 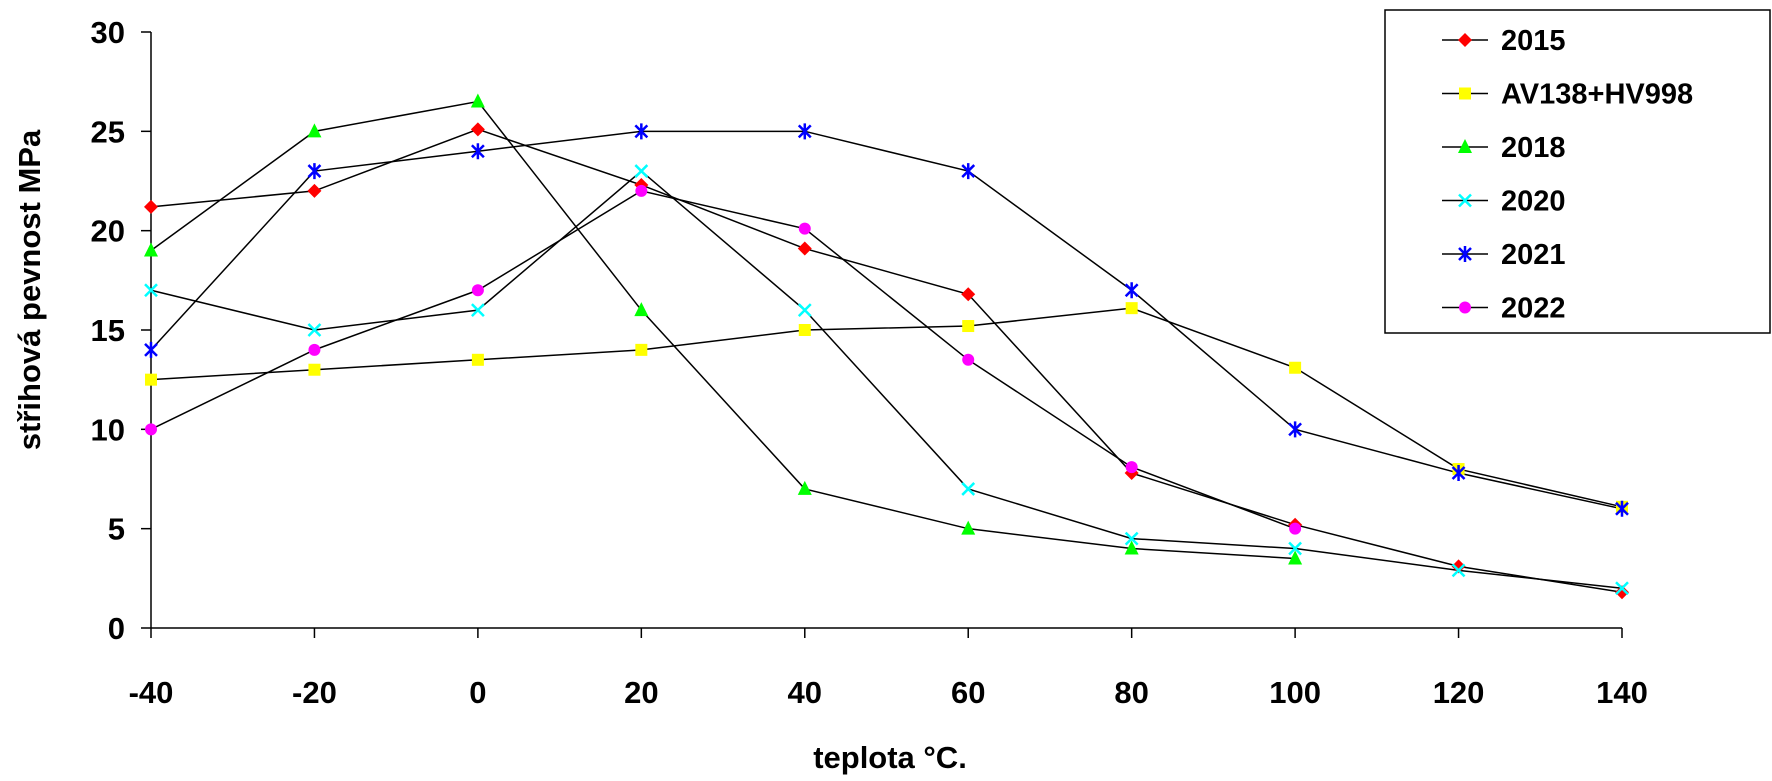 What do you see at coordinates (968, 692) in the screenshot?
I see `x-tick-label: 60` at bounding box center [968, 692].